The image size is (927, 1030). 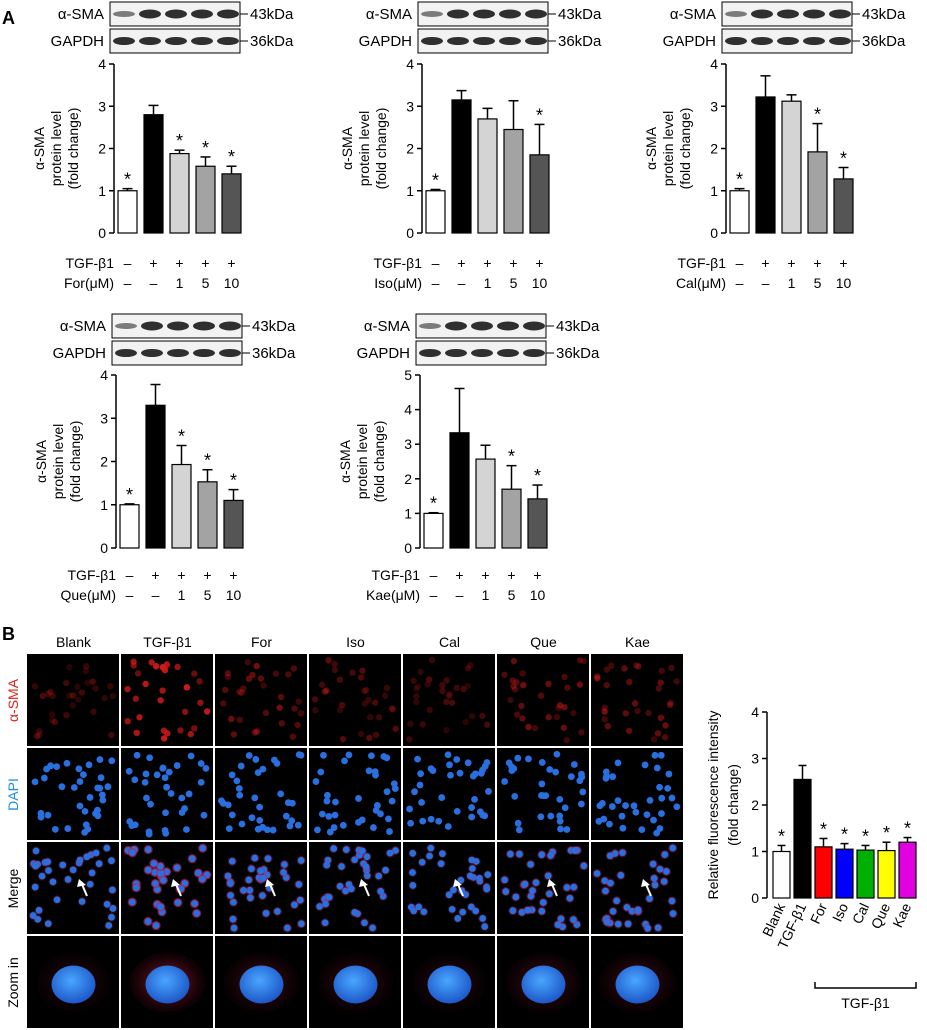 I want to click on column-header: For, so click(x=261, y=642).